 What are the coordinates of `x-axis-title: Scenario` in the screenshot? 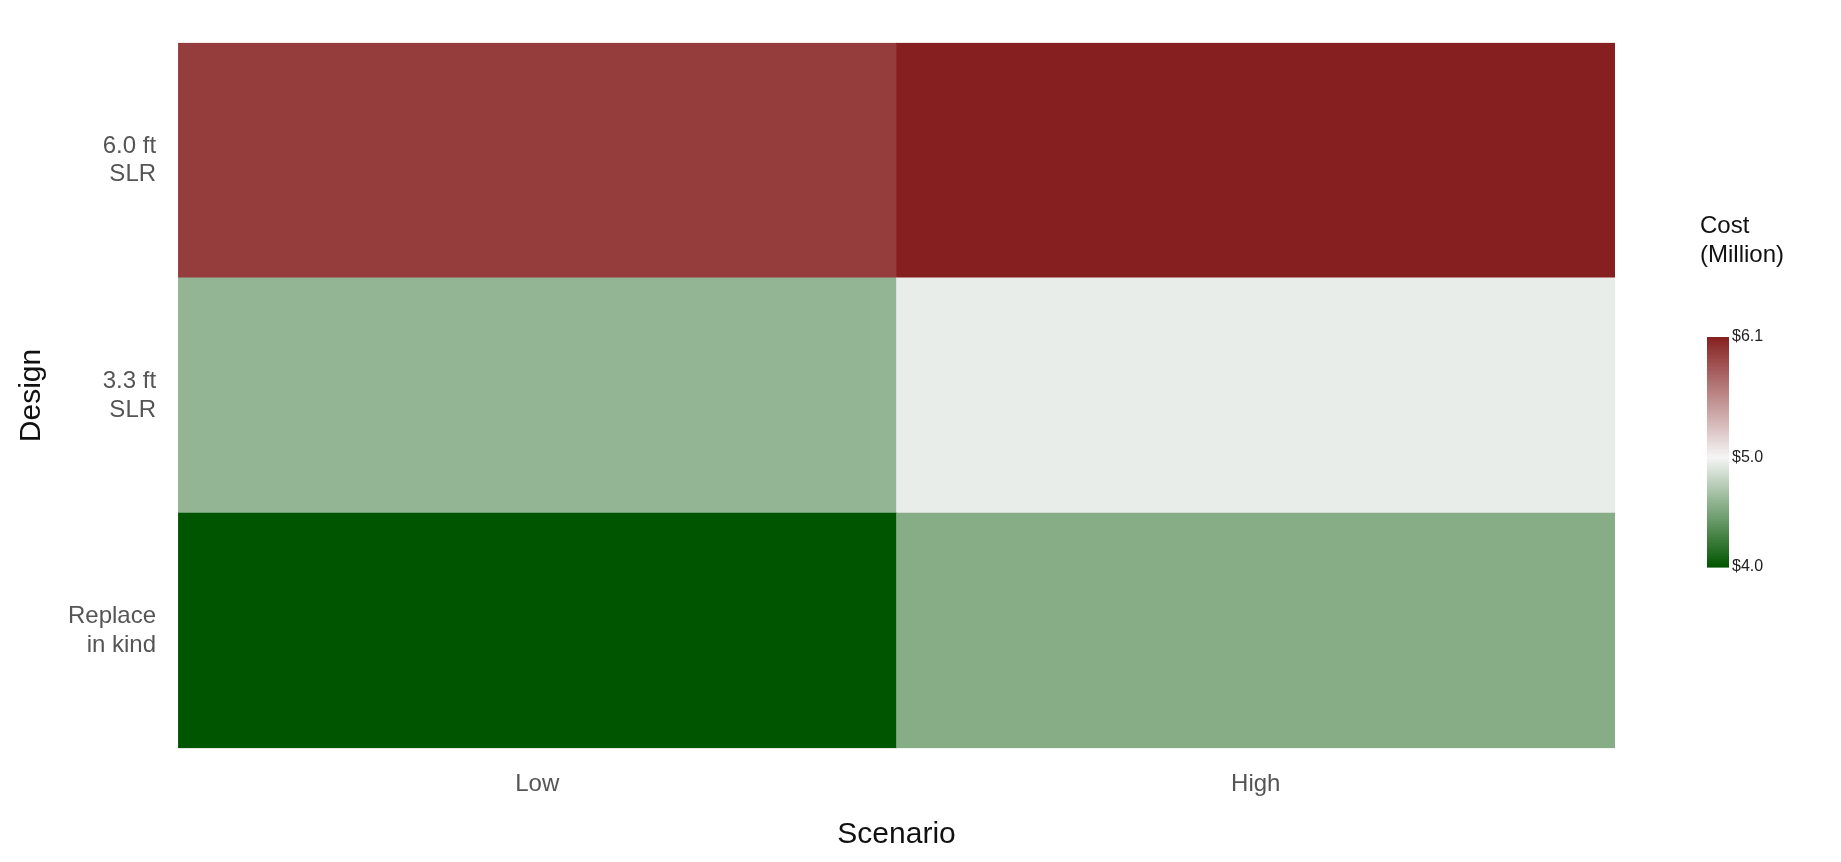 It's located at (896, 833).